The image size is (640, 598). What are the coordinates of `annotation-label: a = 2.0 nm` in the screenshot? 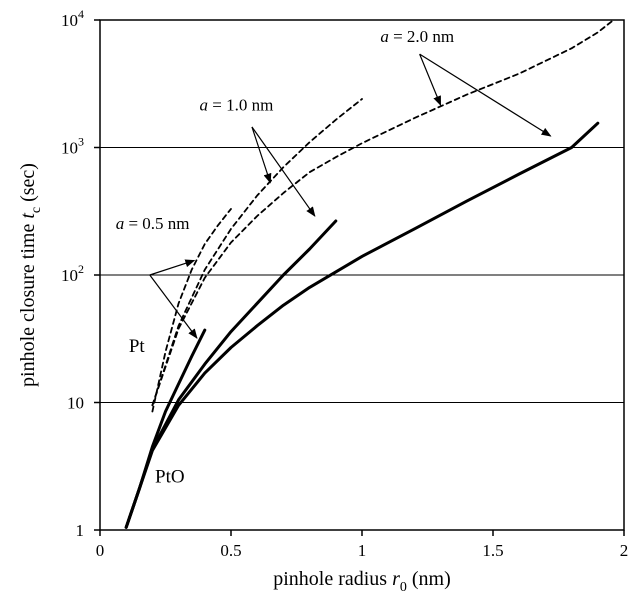 It's located at (417, 36).